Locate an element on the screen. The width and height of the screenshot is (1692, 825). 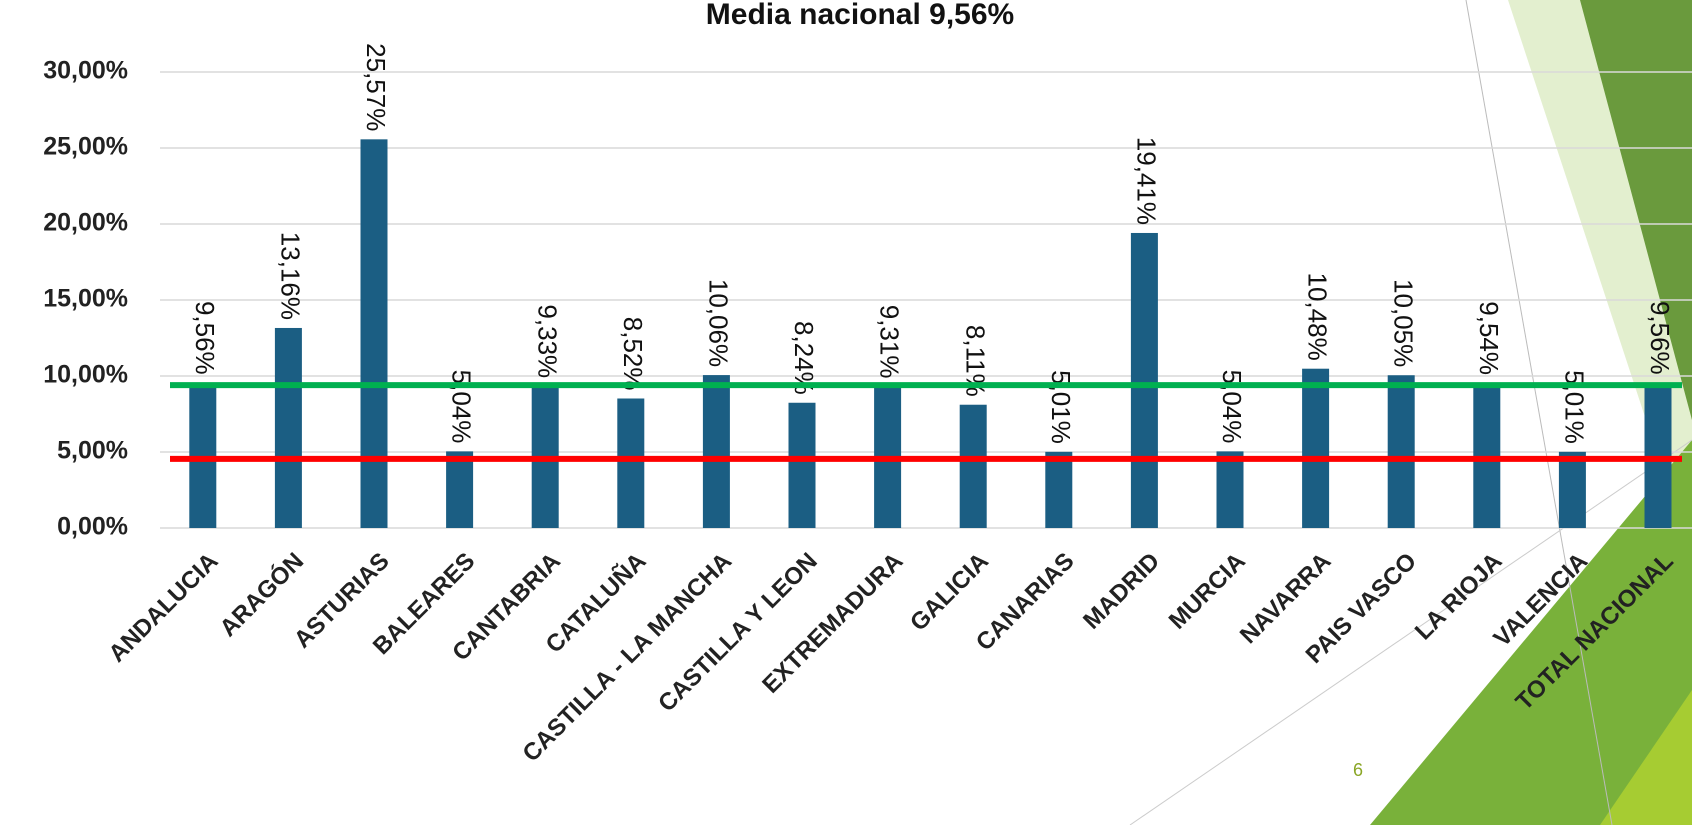
y-tick-label: 20,00% is located at coordinates (85, 223).